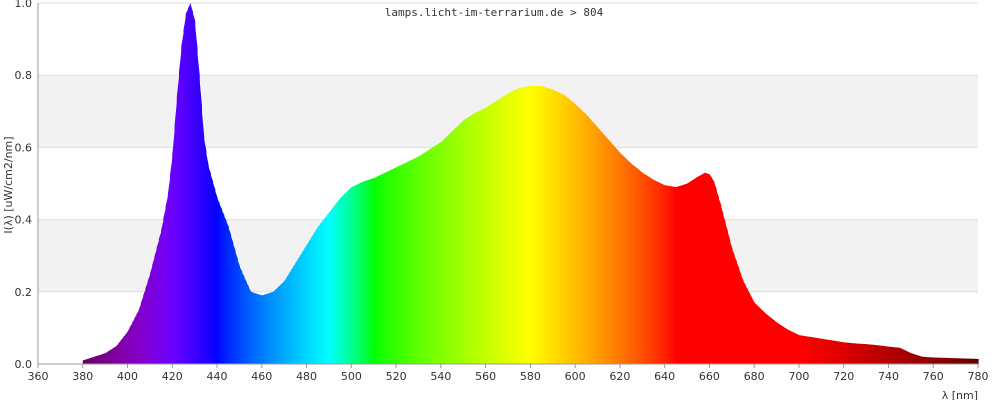 The width and height of the screenshot is (1000, 400). Describe the element at coordinates (217, 376) in the screenshot. I see `x-tick-label: 440` at that location.